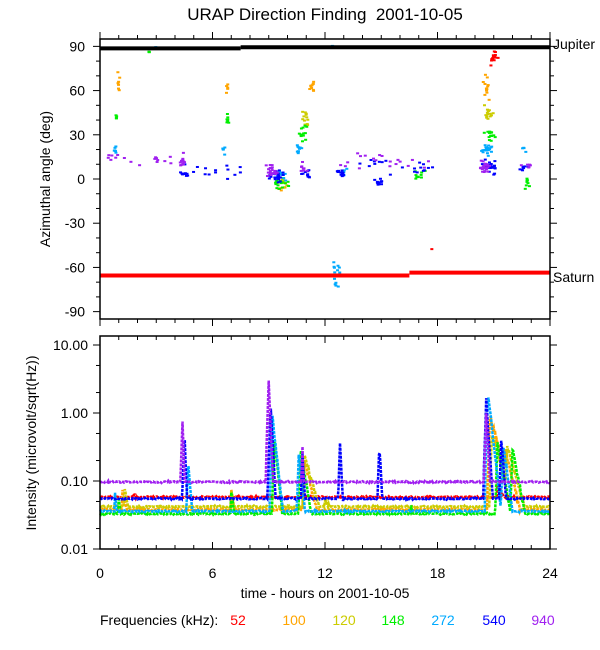 This screenshot has width=600, height=650. I want to click on chart-title: URAP Direction Finding 2001-10-05, so click(325, 14).